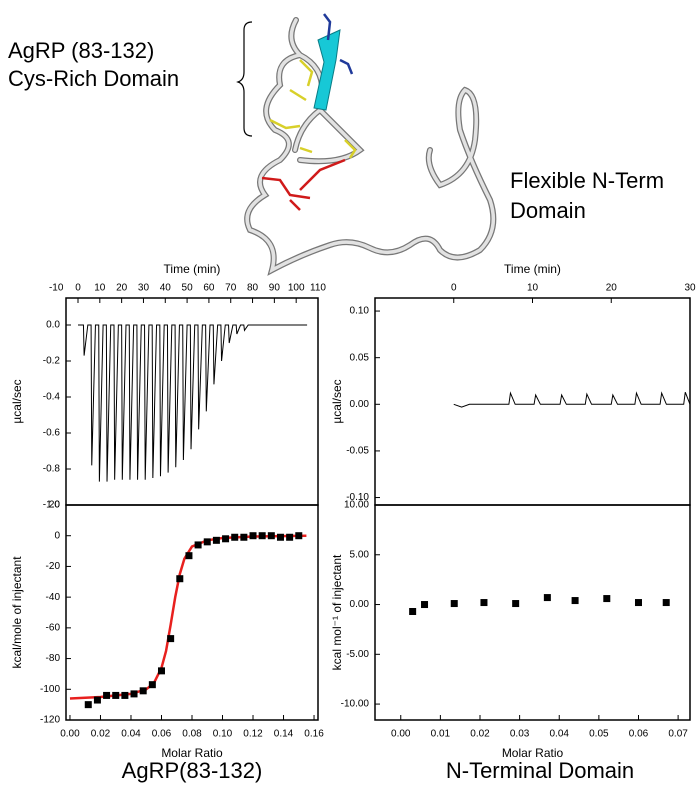  Describe the element at coordinates (166, 288) in the screenshot. I see `x-tick-label: 40` at that location.